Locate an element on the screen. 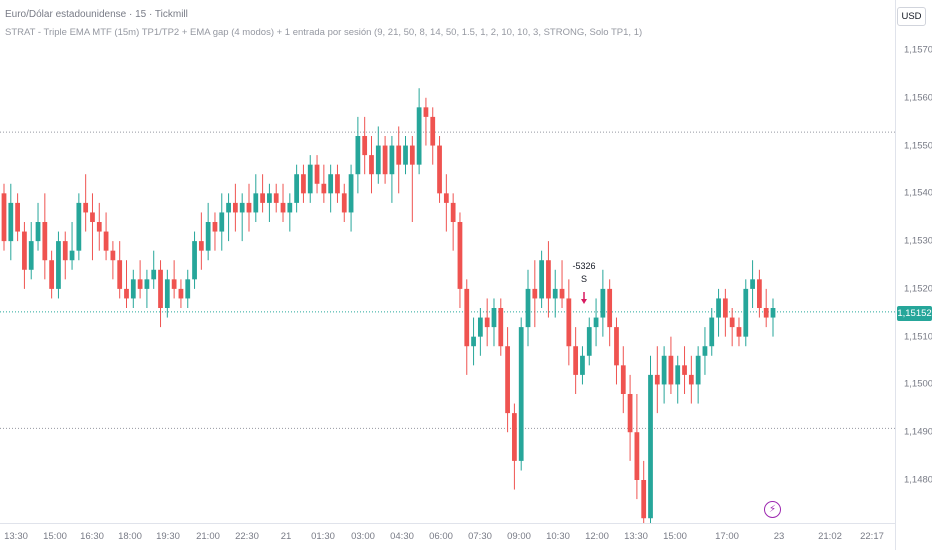 The height and width of the screenshot is (551, 932). time-tick-label: 18:00 is located at coordinates (130, 536).